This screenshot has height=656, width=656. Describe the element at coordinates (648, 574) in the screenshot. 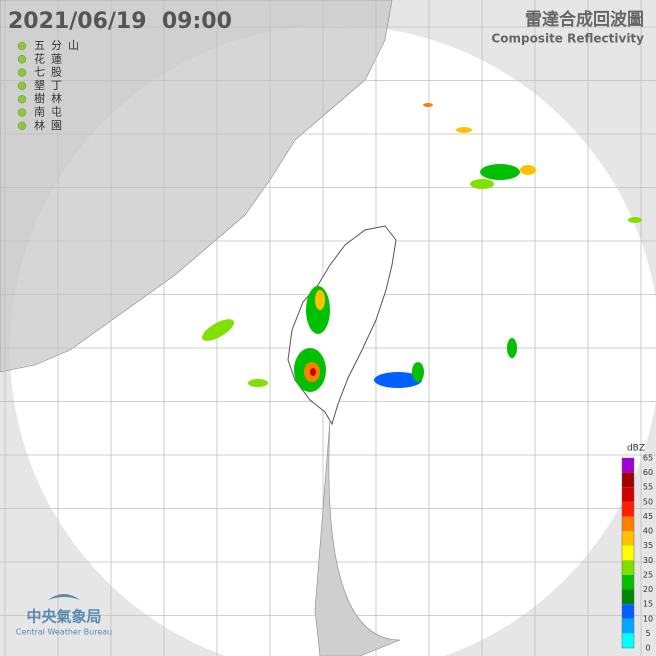

I see `colorbar-label: 25` at that location.